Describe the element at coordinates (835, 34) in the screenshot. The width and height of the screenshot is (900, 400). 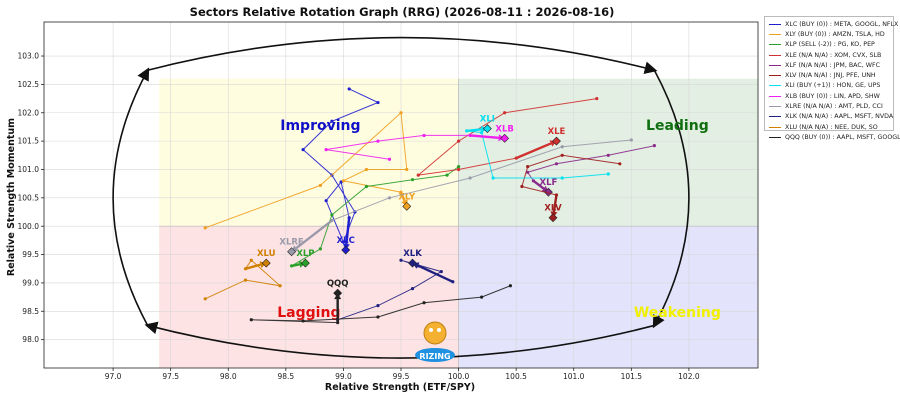
I see `legend-label: XLY (BUY (0)) : AMZN, TSLA, HD` at that location.